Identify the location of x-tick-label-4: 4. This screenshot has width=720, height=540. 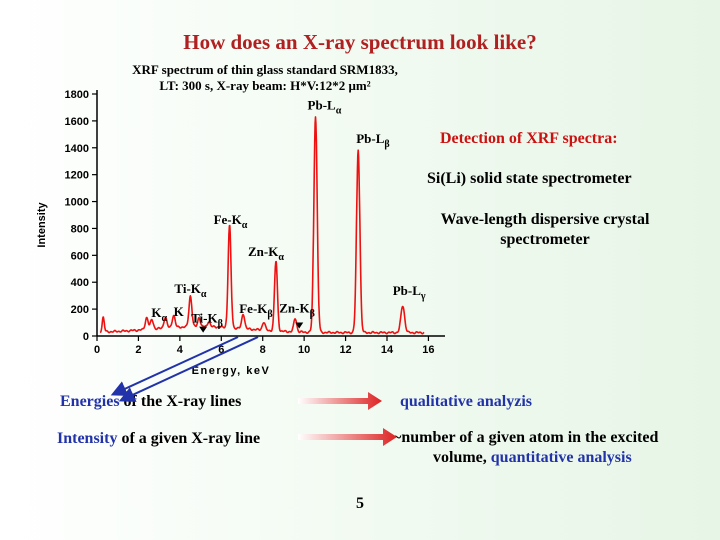
(180, 350).